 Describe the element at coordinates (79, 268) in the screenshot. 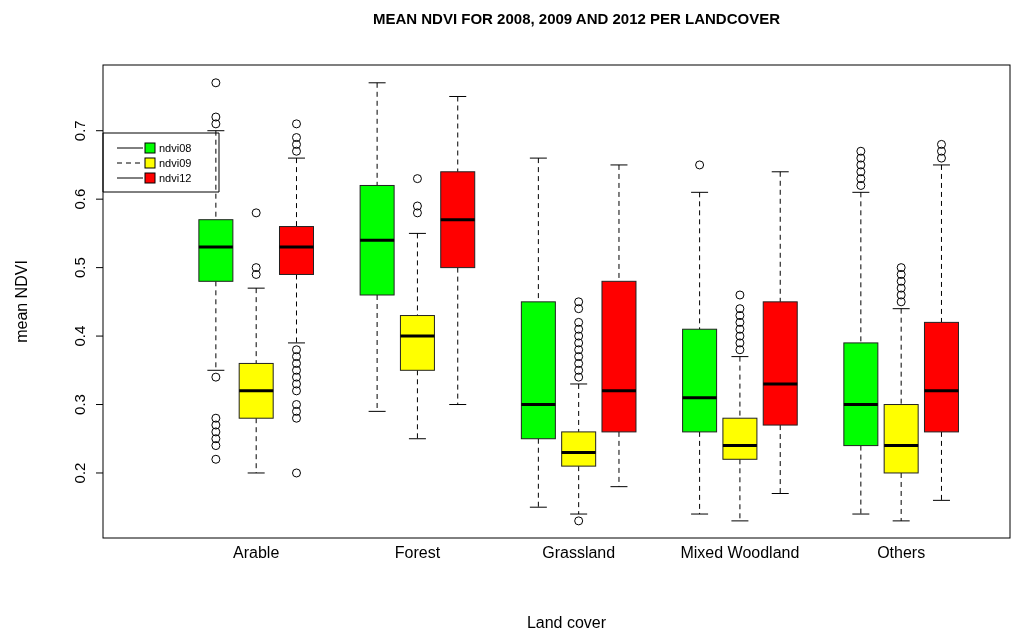

I see `y-tick-label: 0.5` at that location.